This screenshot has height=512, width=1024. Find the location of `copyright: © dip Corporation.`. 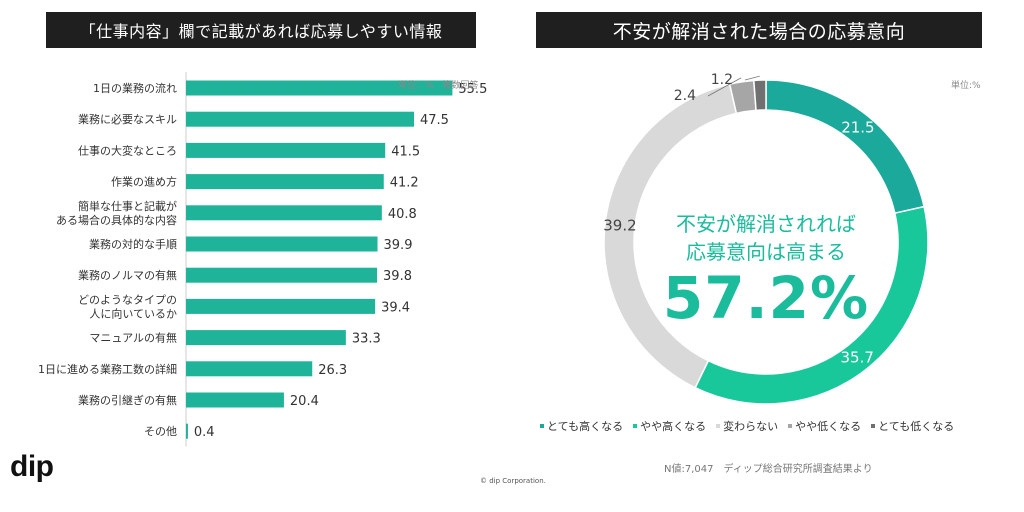

copyright: © dip Corporation. is located at coordinates (513, 481).